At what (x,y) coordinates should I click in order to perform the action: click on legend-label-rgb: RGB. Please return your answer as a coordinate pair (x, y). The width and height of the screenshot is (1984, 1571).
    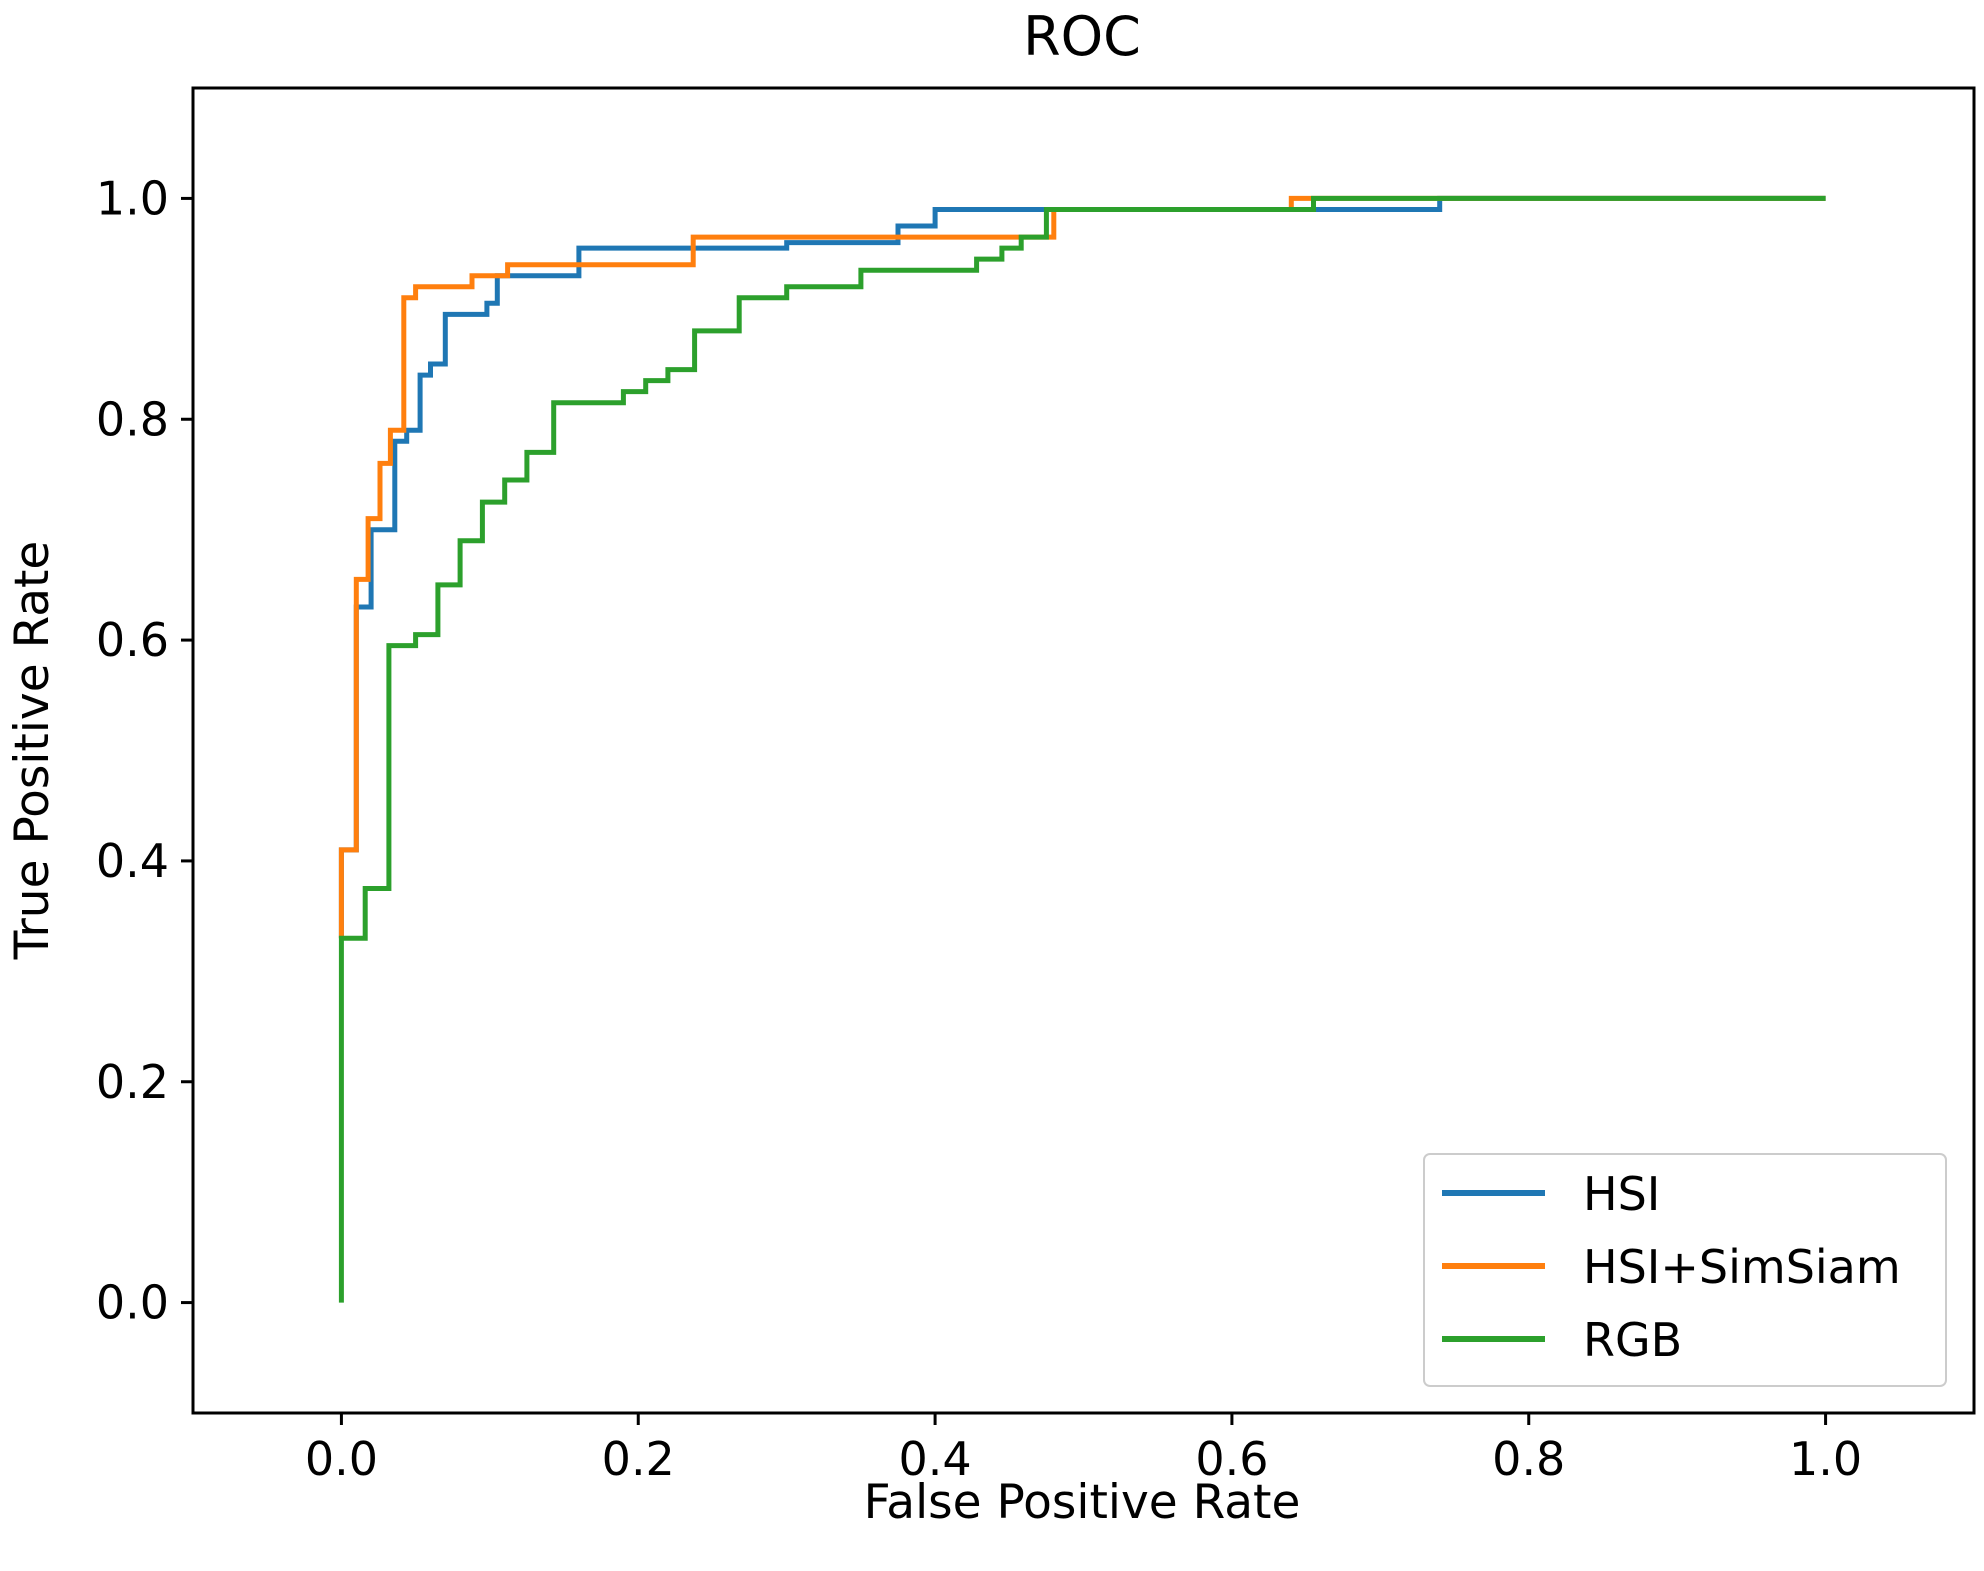
    Looking at the image, I should click on (1632, 1340).